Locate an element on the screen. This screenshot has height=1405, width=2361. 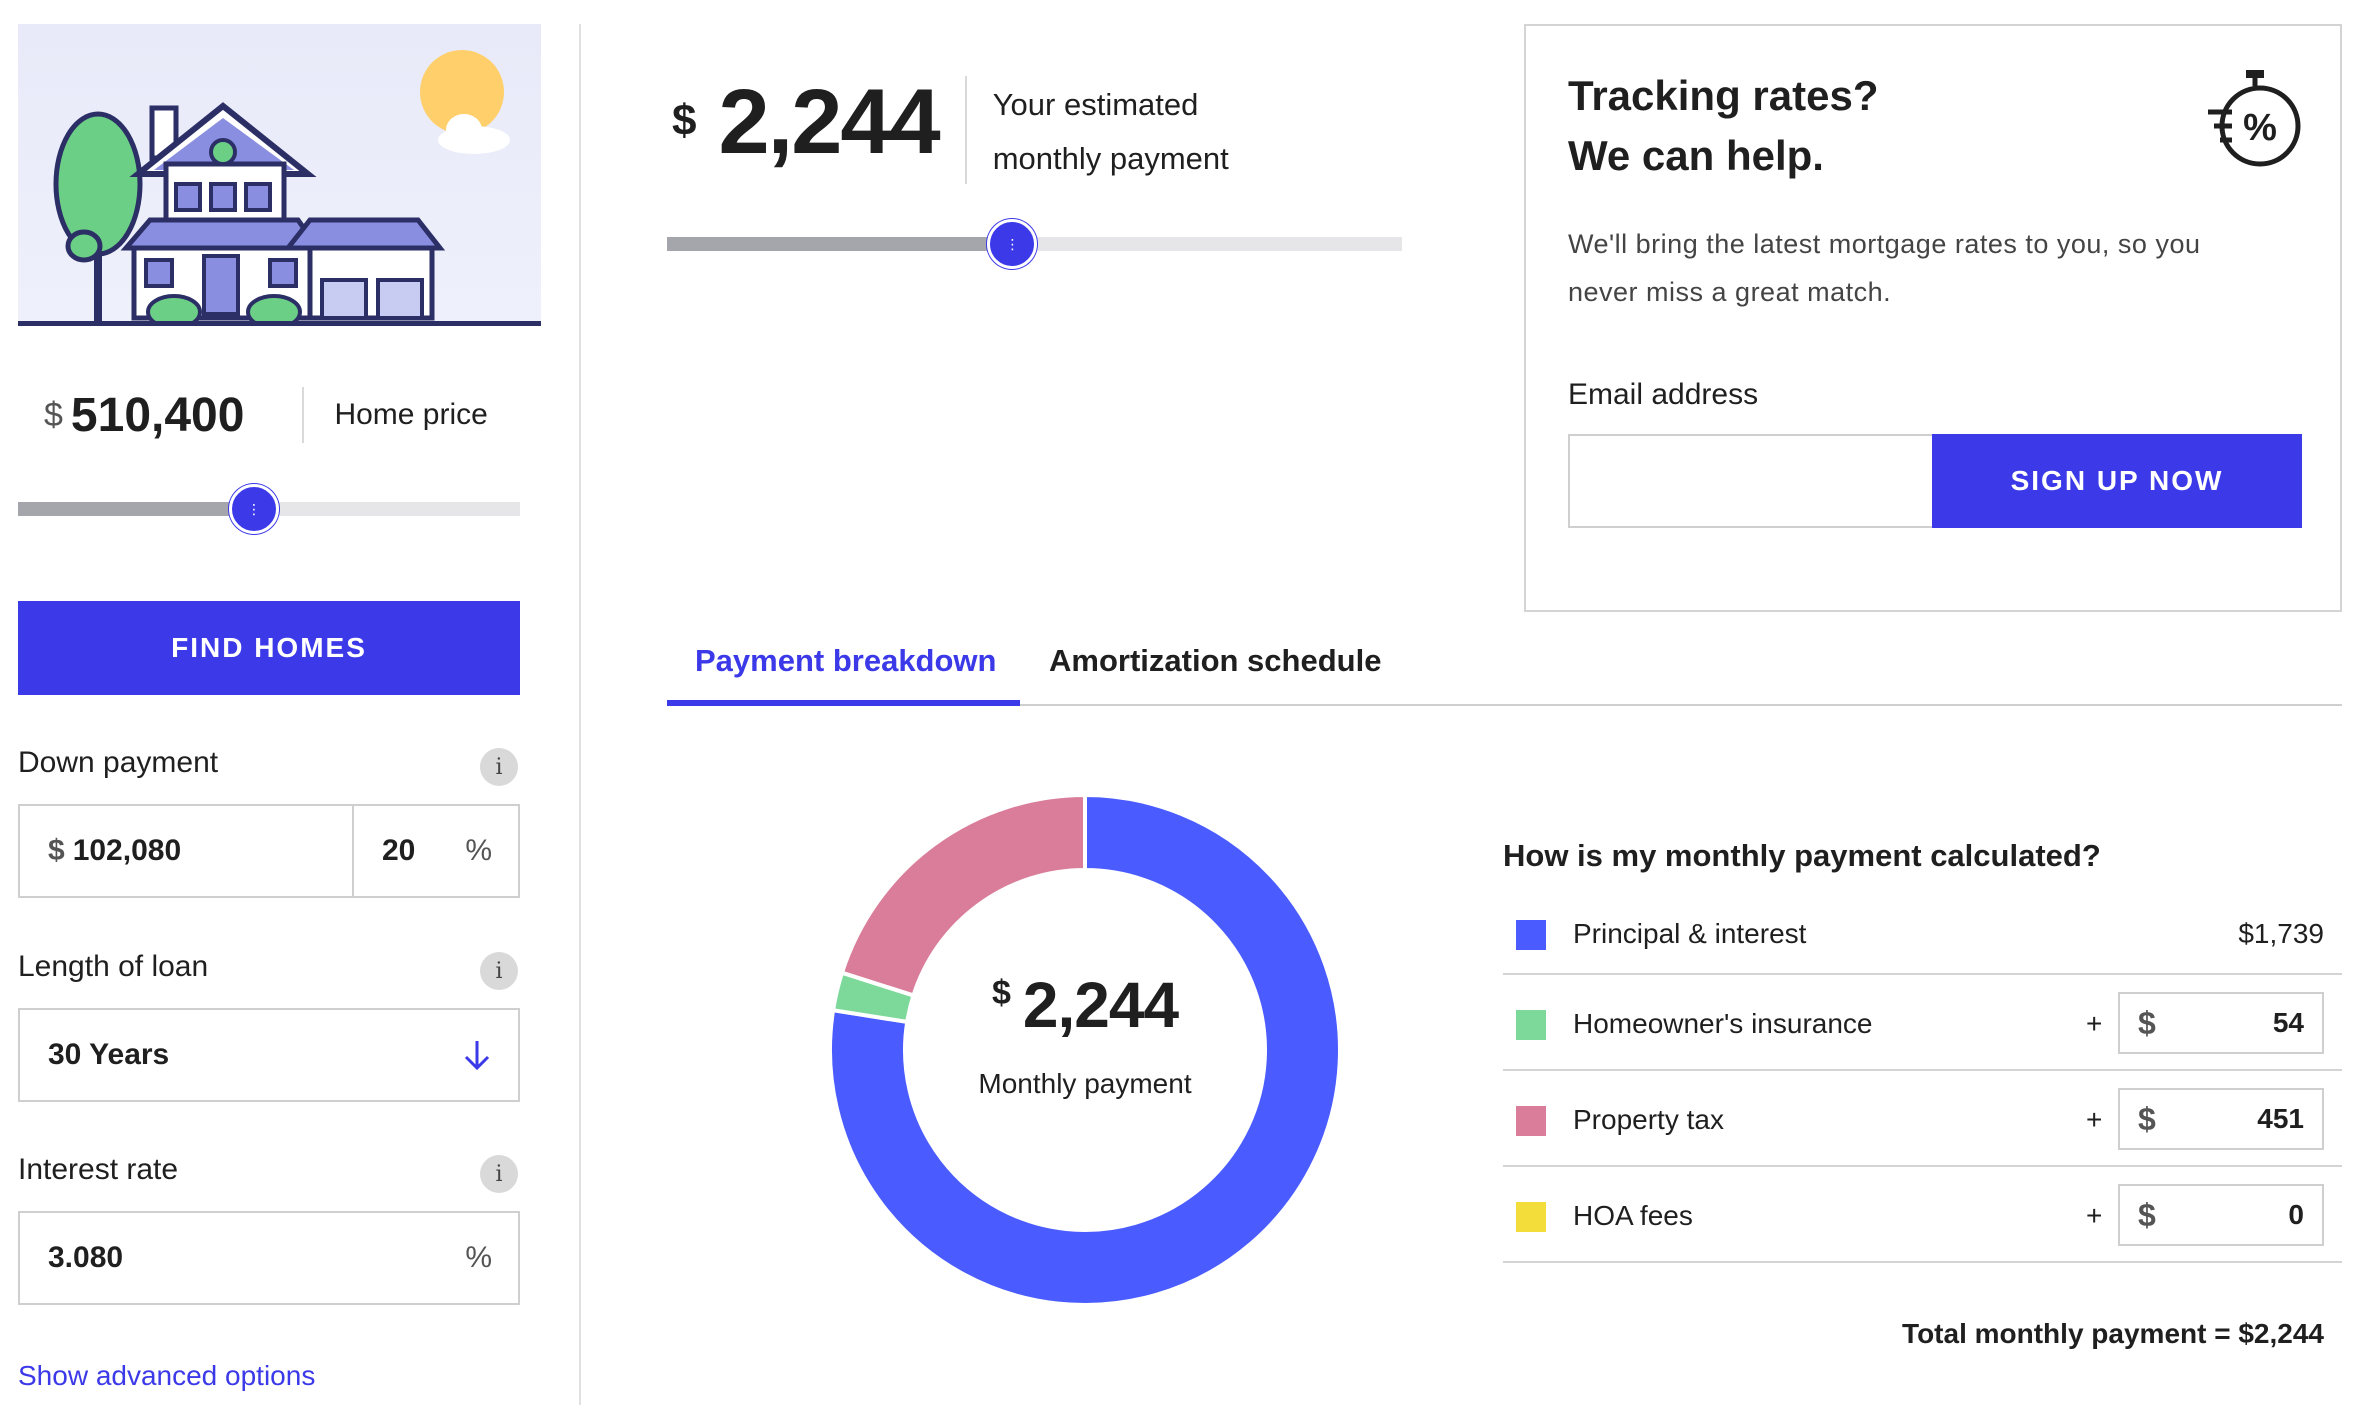
estimated-payment-label-line2: monthly payment is located at coordinates (1110, 158).